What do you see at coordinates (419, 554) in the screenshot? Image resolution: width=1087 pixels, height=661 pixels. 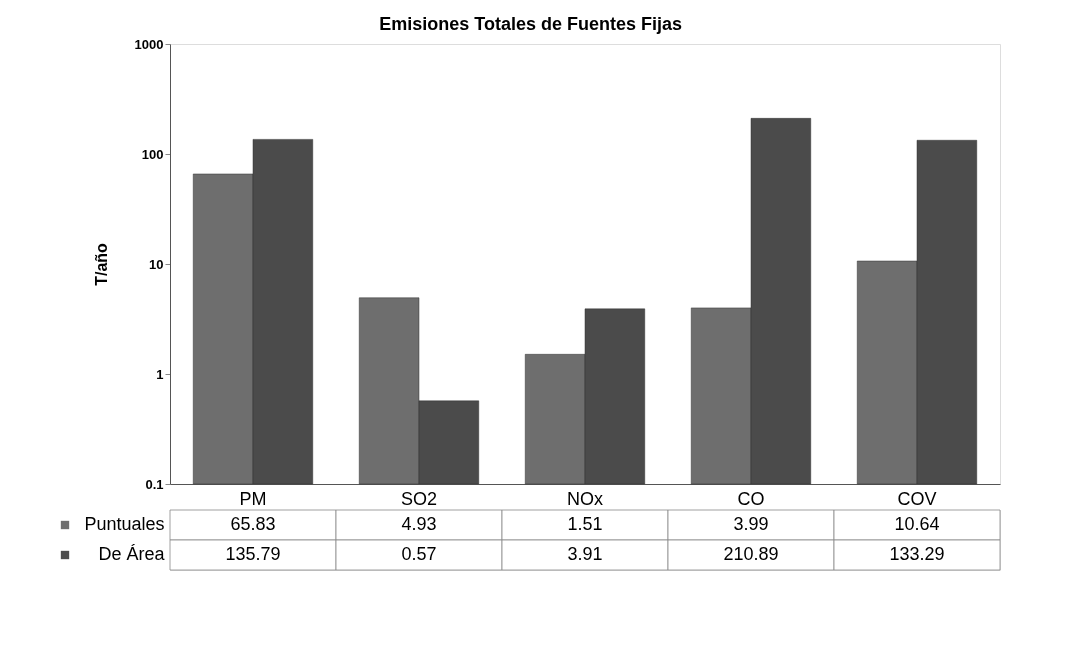 I see `data-label: 0.57` at bounding box center [419, 554].